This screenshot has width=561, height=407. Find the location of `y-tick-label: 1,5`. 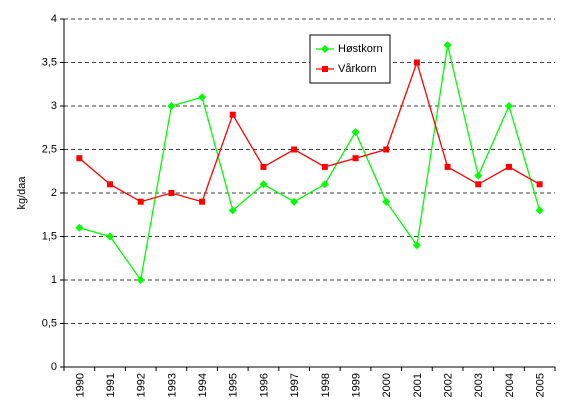

y-tick-label: 1,5 is located at coordinates (49, 236).